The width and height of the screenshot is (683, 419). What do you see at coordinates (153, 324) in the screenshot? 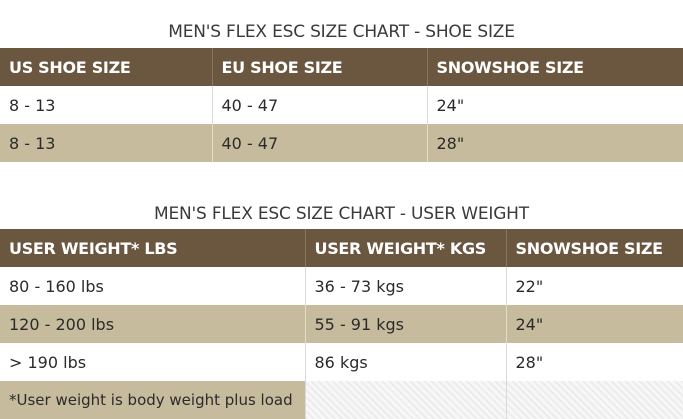
I see `user-weight-lbs-cell: 120 - 200 lbs` at bounding box center [153, 324].